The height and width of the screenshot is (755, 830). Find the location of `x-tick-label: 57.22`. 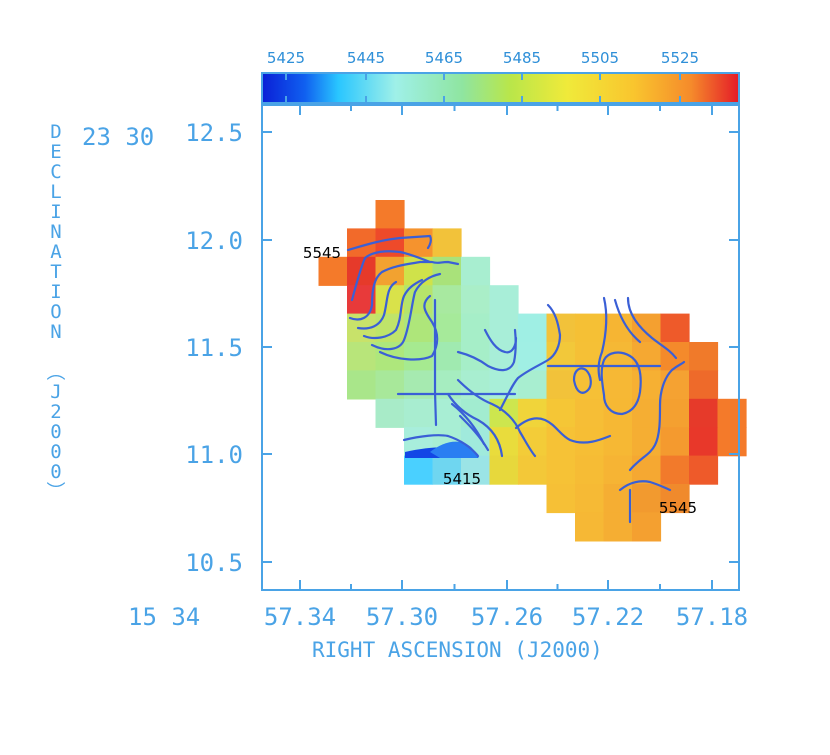

x-tick-label: 57.22 is located at coordinates (608, 617).